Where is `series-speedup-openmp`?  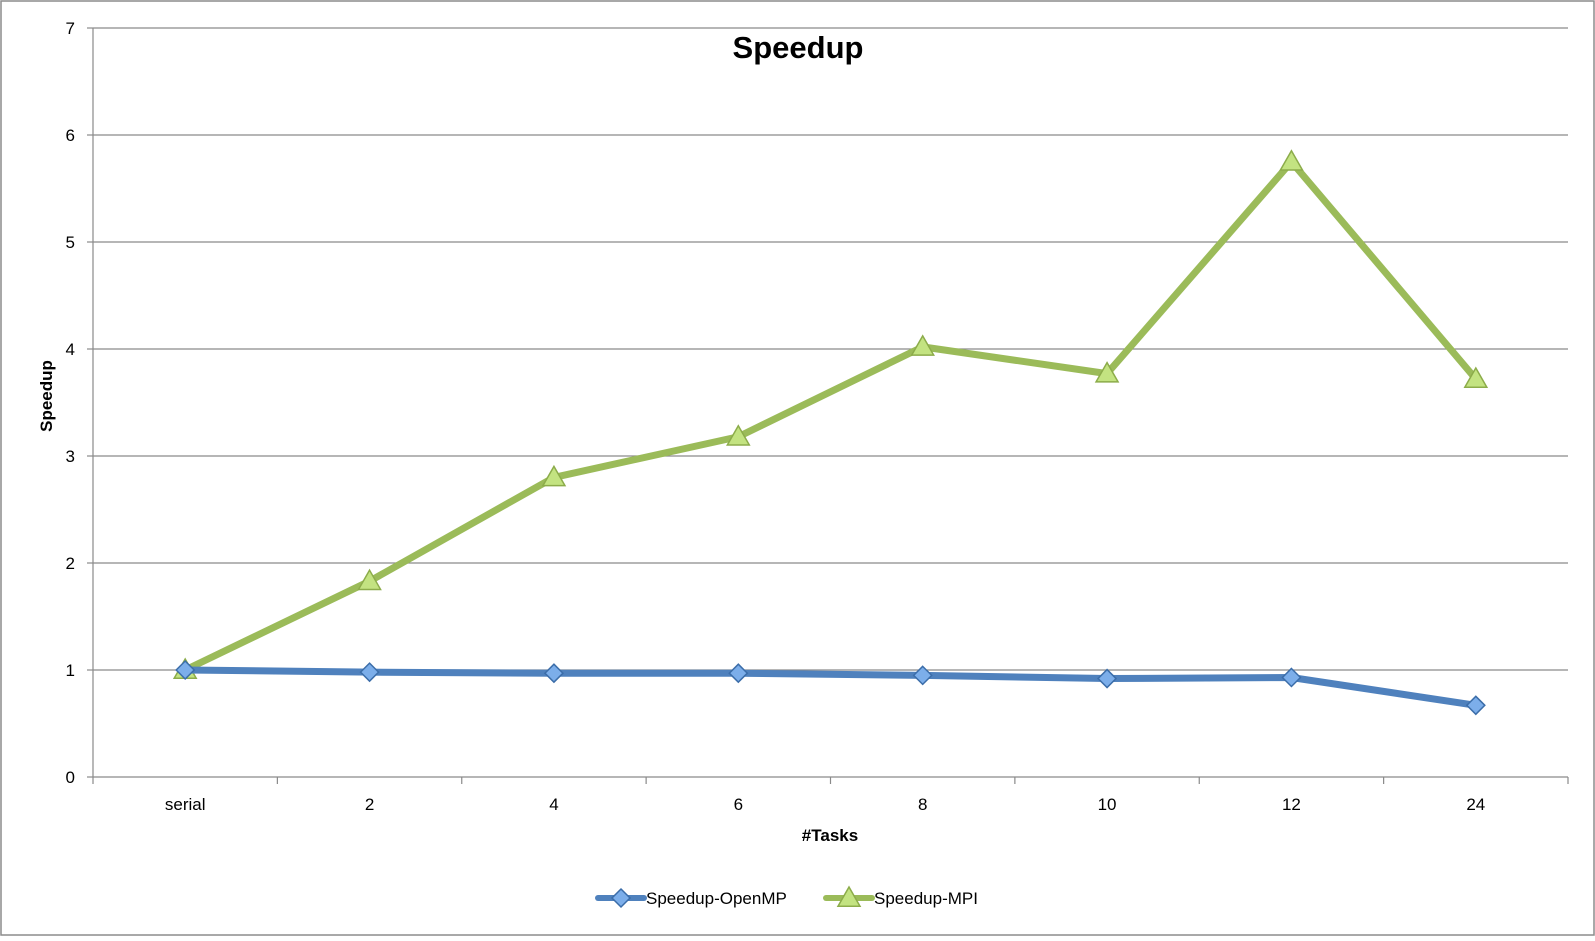
series-speedup-openmp is located at coordinates (830, 687).